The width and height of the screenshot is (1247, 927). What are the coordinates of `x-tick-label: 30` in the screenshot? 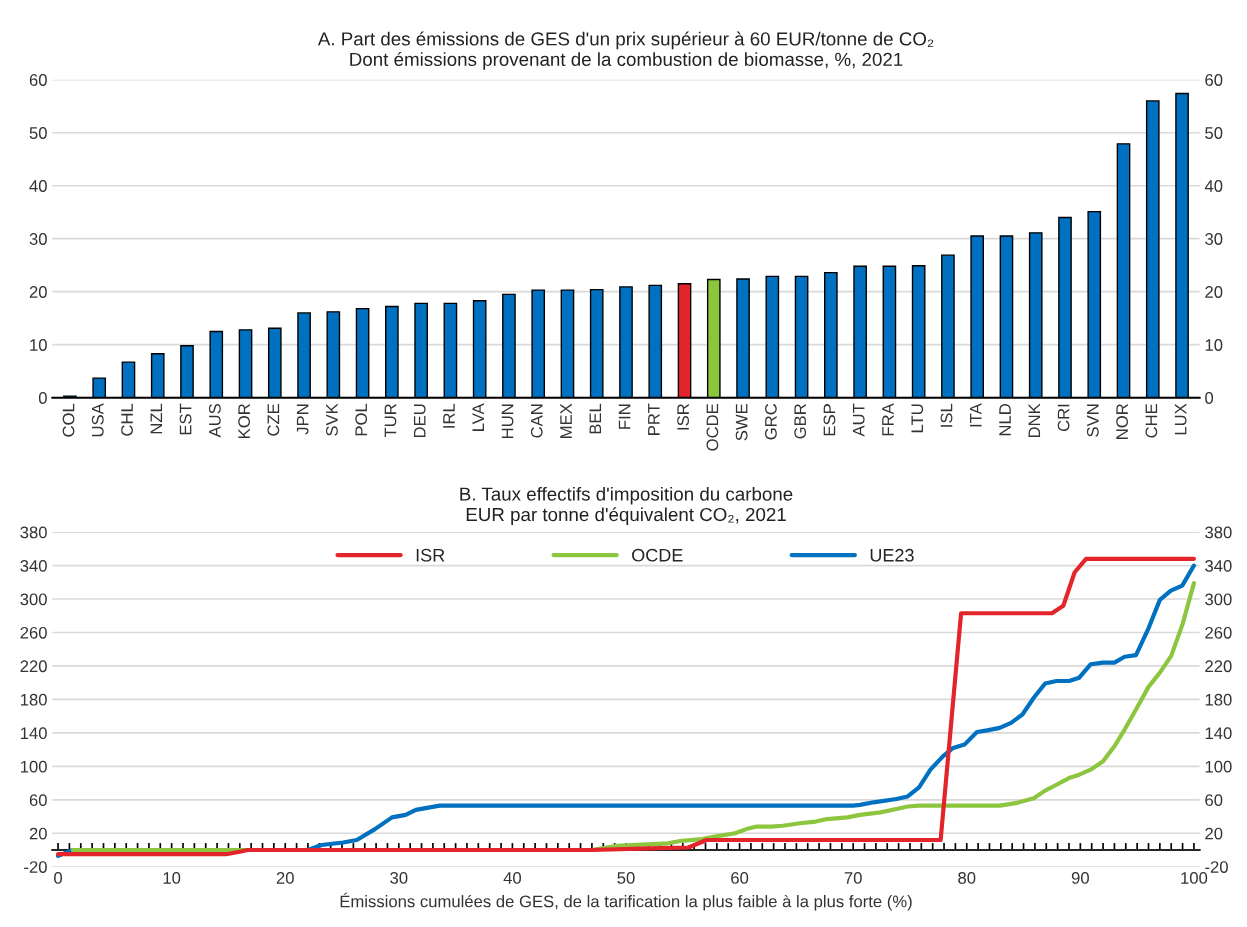 It's located at (399, 878).